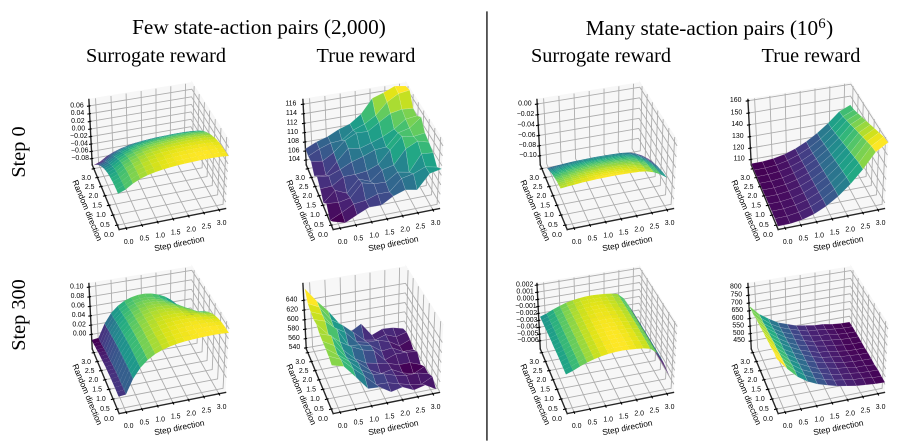 The height and width of the screenshot is (447, 906). Describe the element at coordinates (737, 112) in the screenshot. I see `svg-text: 150` at that location.